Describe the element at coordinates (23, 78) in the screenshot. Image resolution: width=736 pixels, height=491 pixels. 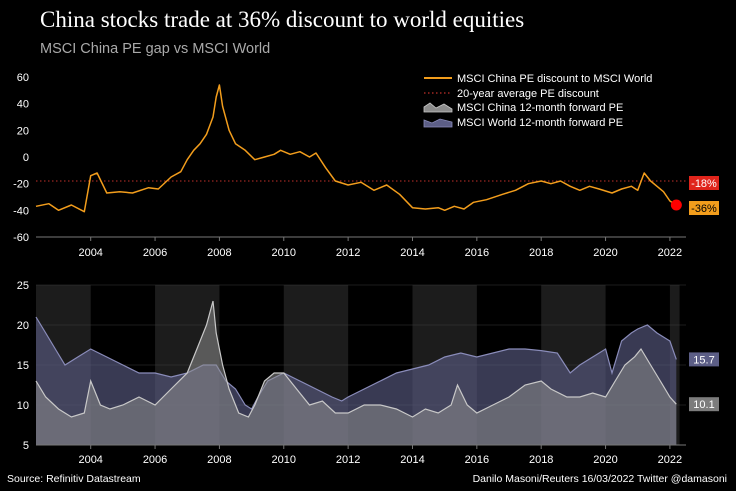
I see `y-tick-label-top: 60` at that location.